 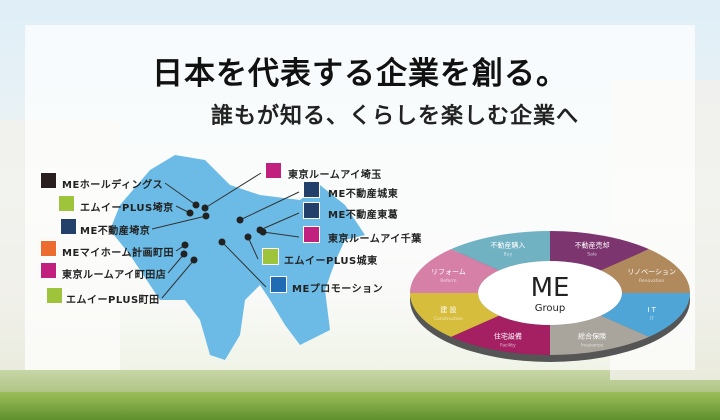 What do you see at coordinates (507, 245) in the screenshot?
I see `segment-label: 不動産購入` at bounding box center [507, 245].